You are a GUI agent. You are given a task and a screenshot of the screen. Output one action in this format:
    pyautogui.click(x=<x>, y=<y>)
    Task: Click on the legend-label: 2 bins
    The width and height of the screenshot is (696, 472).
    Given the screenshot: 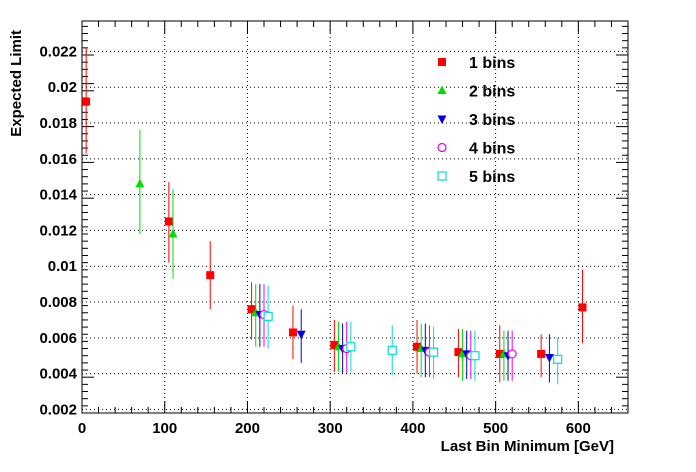 What is the action you would take?
    pyautogui.click(x=492, y=92)
    